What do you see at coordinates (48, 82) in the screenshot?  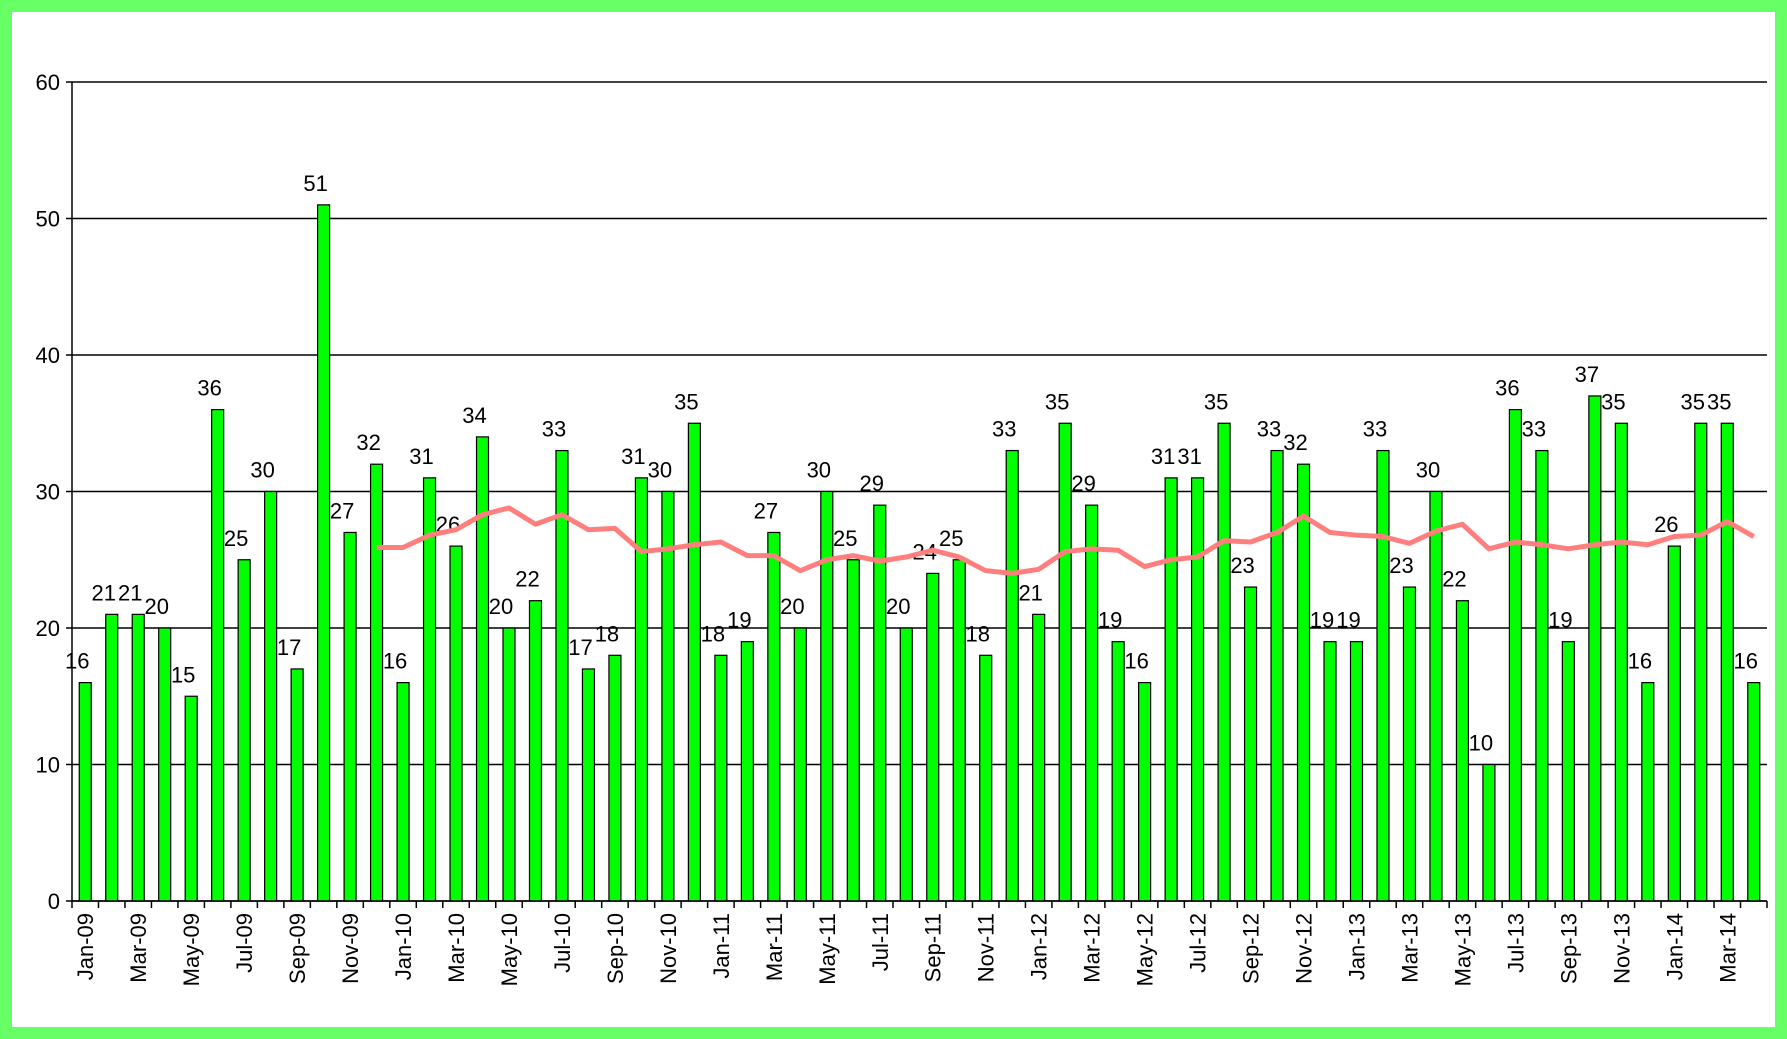 I see `y-tick-label: 60` at bounding box center [48, 82].